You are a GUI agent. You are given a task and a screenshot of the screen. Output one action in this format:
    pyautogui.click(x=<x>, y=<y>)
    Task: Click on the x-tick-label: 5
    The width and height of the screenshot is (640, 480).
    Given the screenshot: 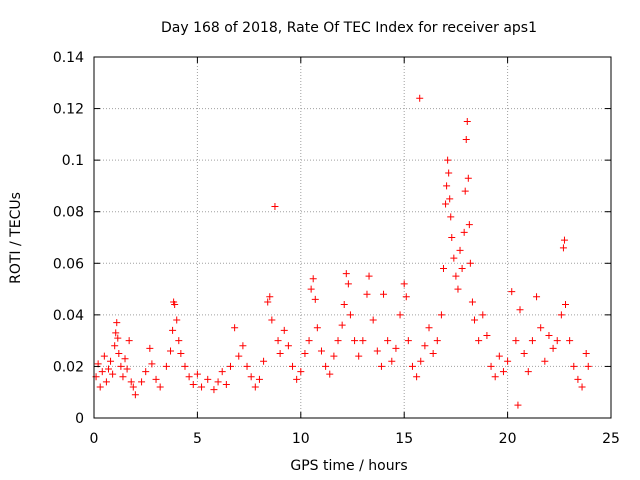 What is the action you would take?
    pyautogui.click(x=197, y=439)
    